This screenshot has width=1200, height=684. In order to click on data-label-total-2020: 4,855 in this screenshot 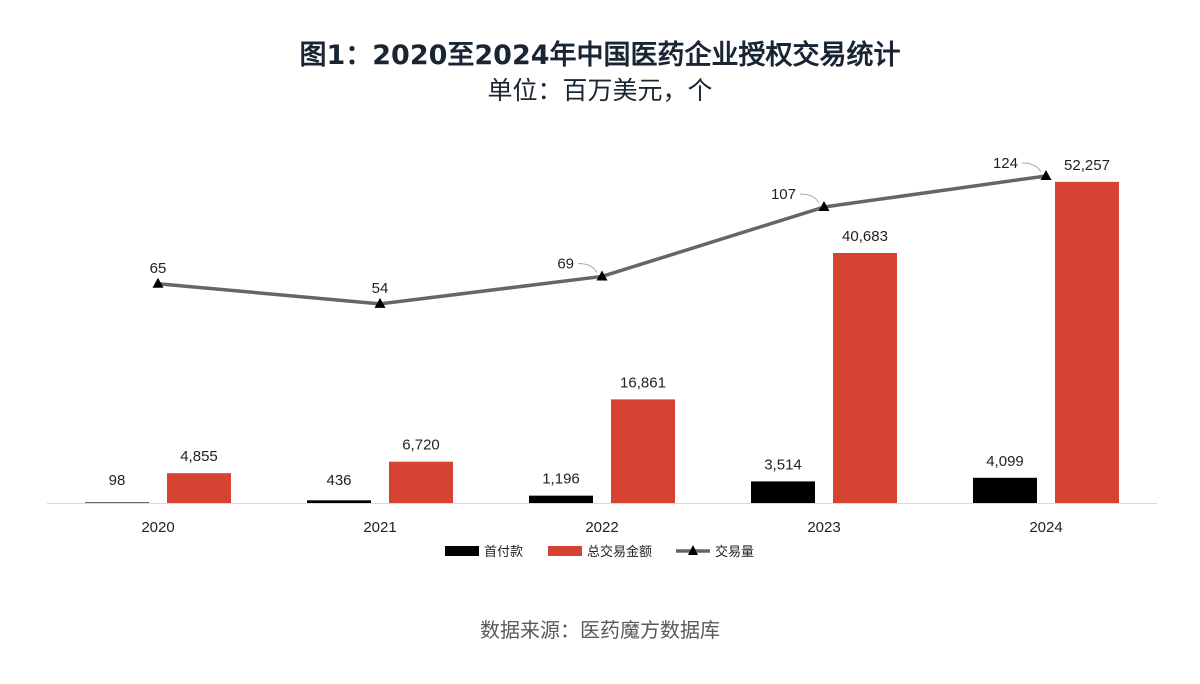, I will do `click(199, 456)`.